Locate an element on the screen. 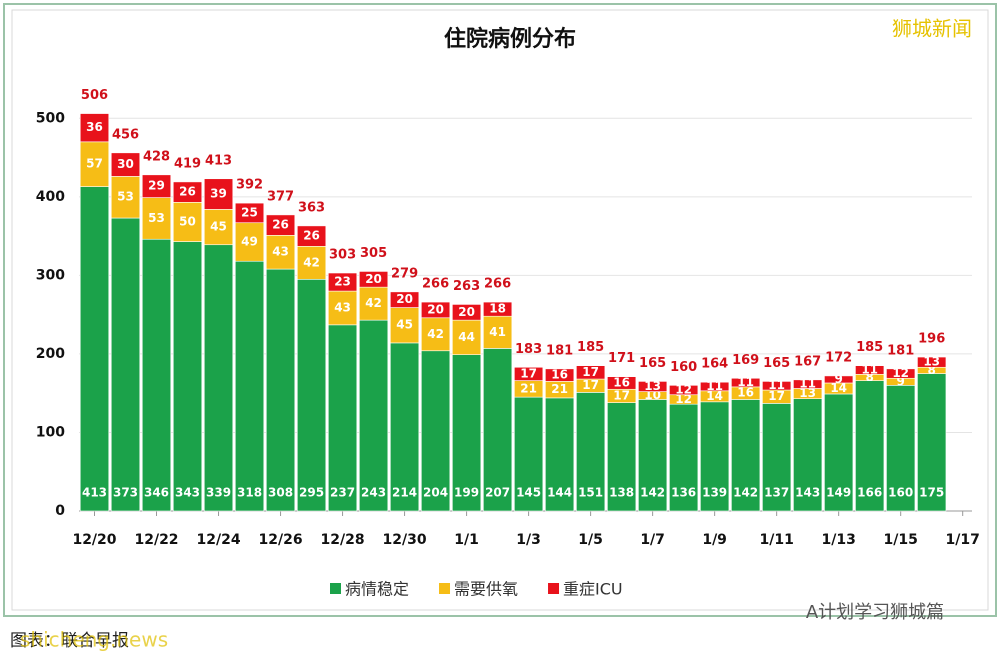  y-tick-label: 500 is located at coordinates (50, 118).